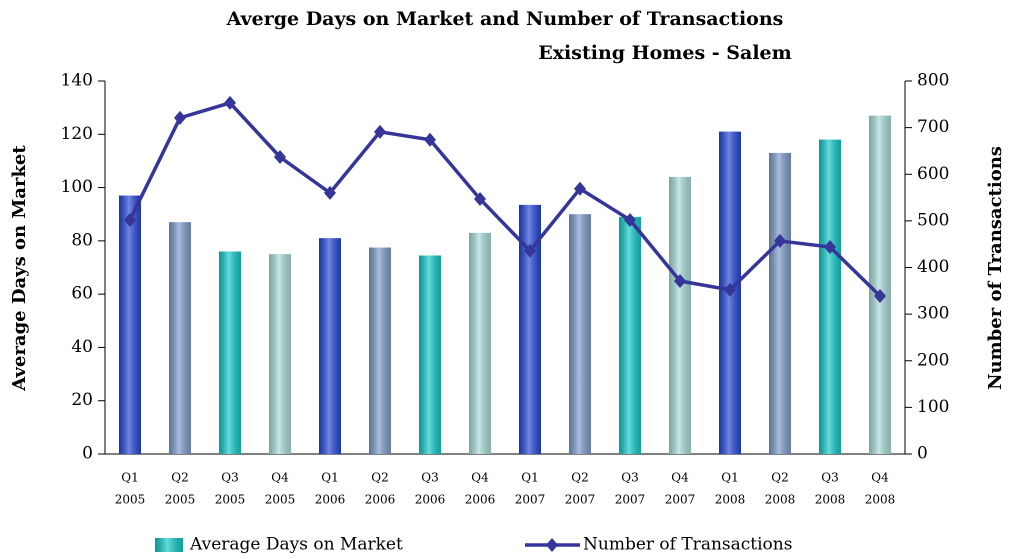  What do you see at coordinates (296, 545) in the screenshot?
I see `legend-label: Average Days on Market` at bounding box center [296, 545].